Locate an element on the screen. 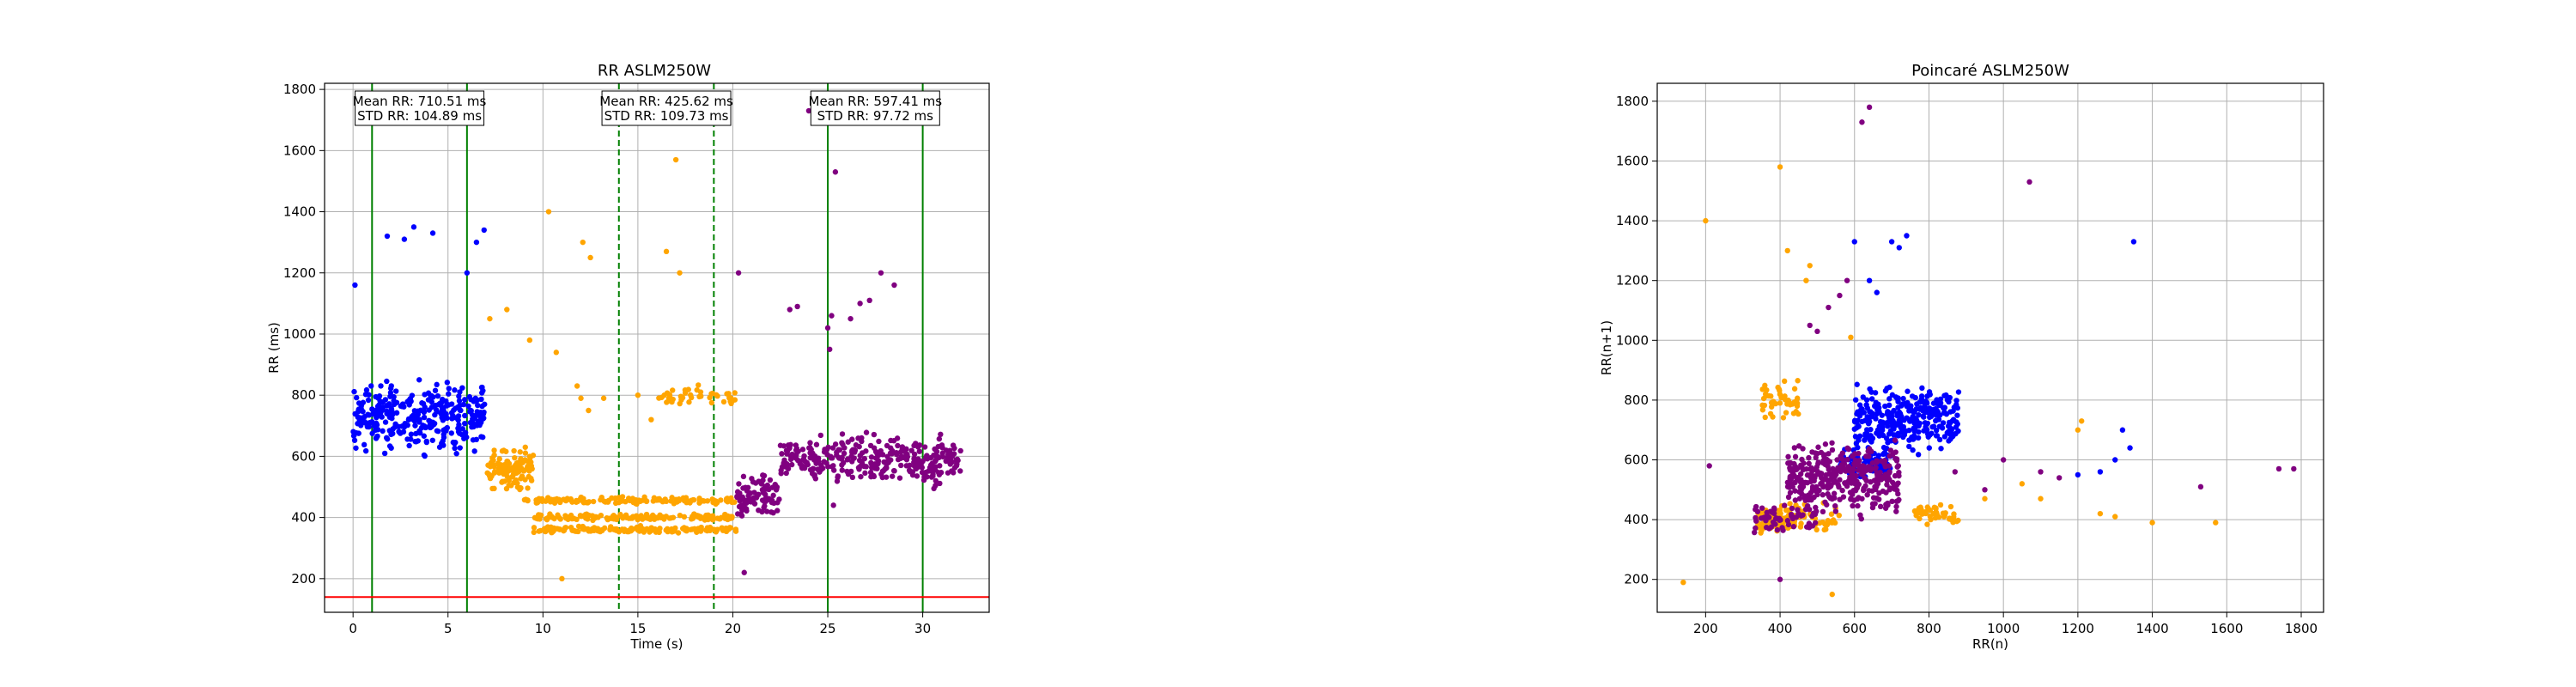 Image resolution: width=2576 pixels, height=687 pixels. x-tick-label: 1800 is located at coordinates (2302, 628).